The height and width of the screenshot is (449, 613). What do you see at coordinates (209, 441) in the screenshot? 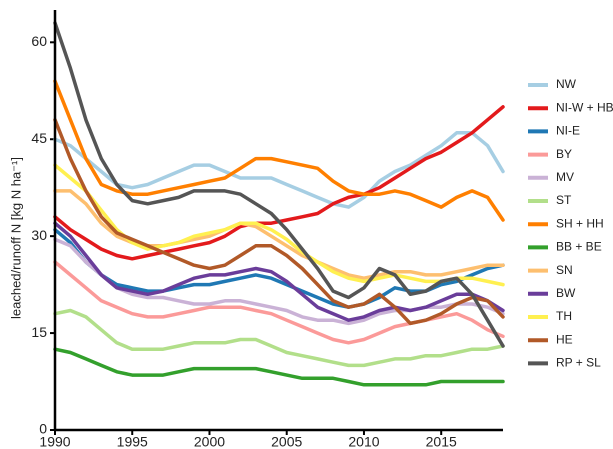
I see `x-tick-label: 2000` at bounding box center [209, 441].